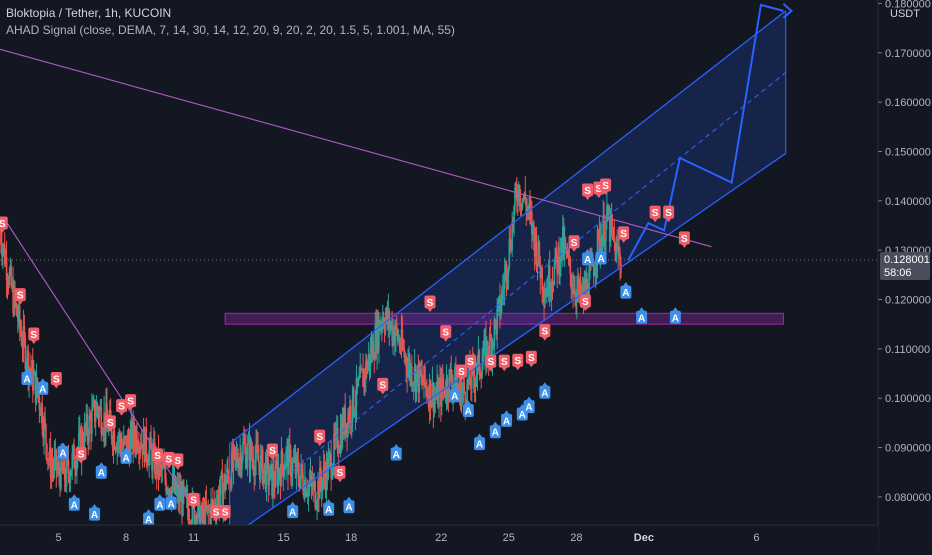 The height and width of the screenshot is (555, 932). Describe the element at coordinates (756, 538) in the screenshot. I see `time-tick-label: 6` at that location.